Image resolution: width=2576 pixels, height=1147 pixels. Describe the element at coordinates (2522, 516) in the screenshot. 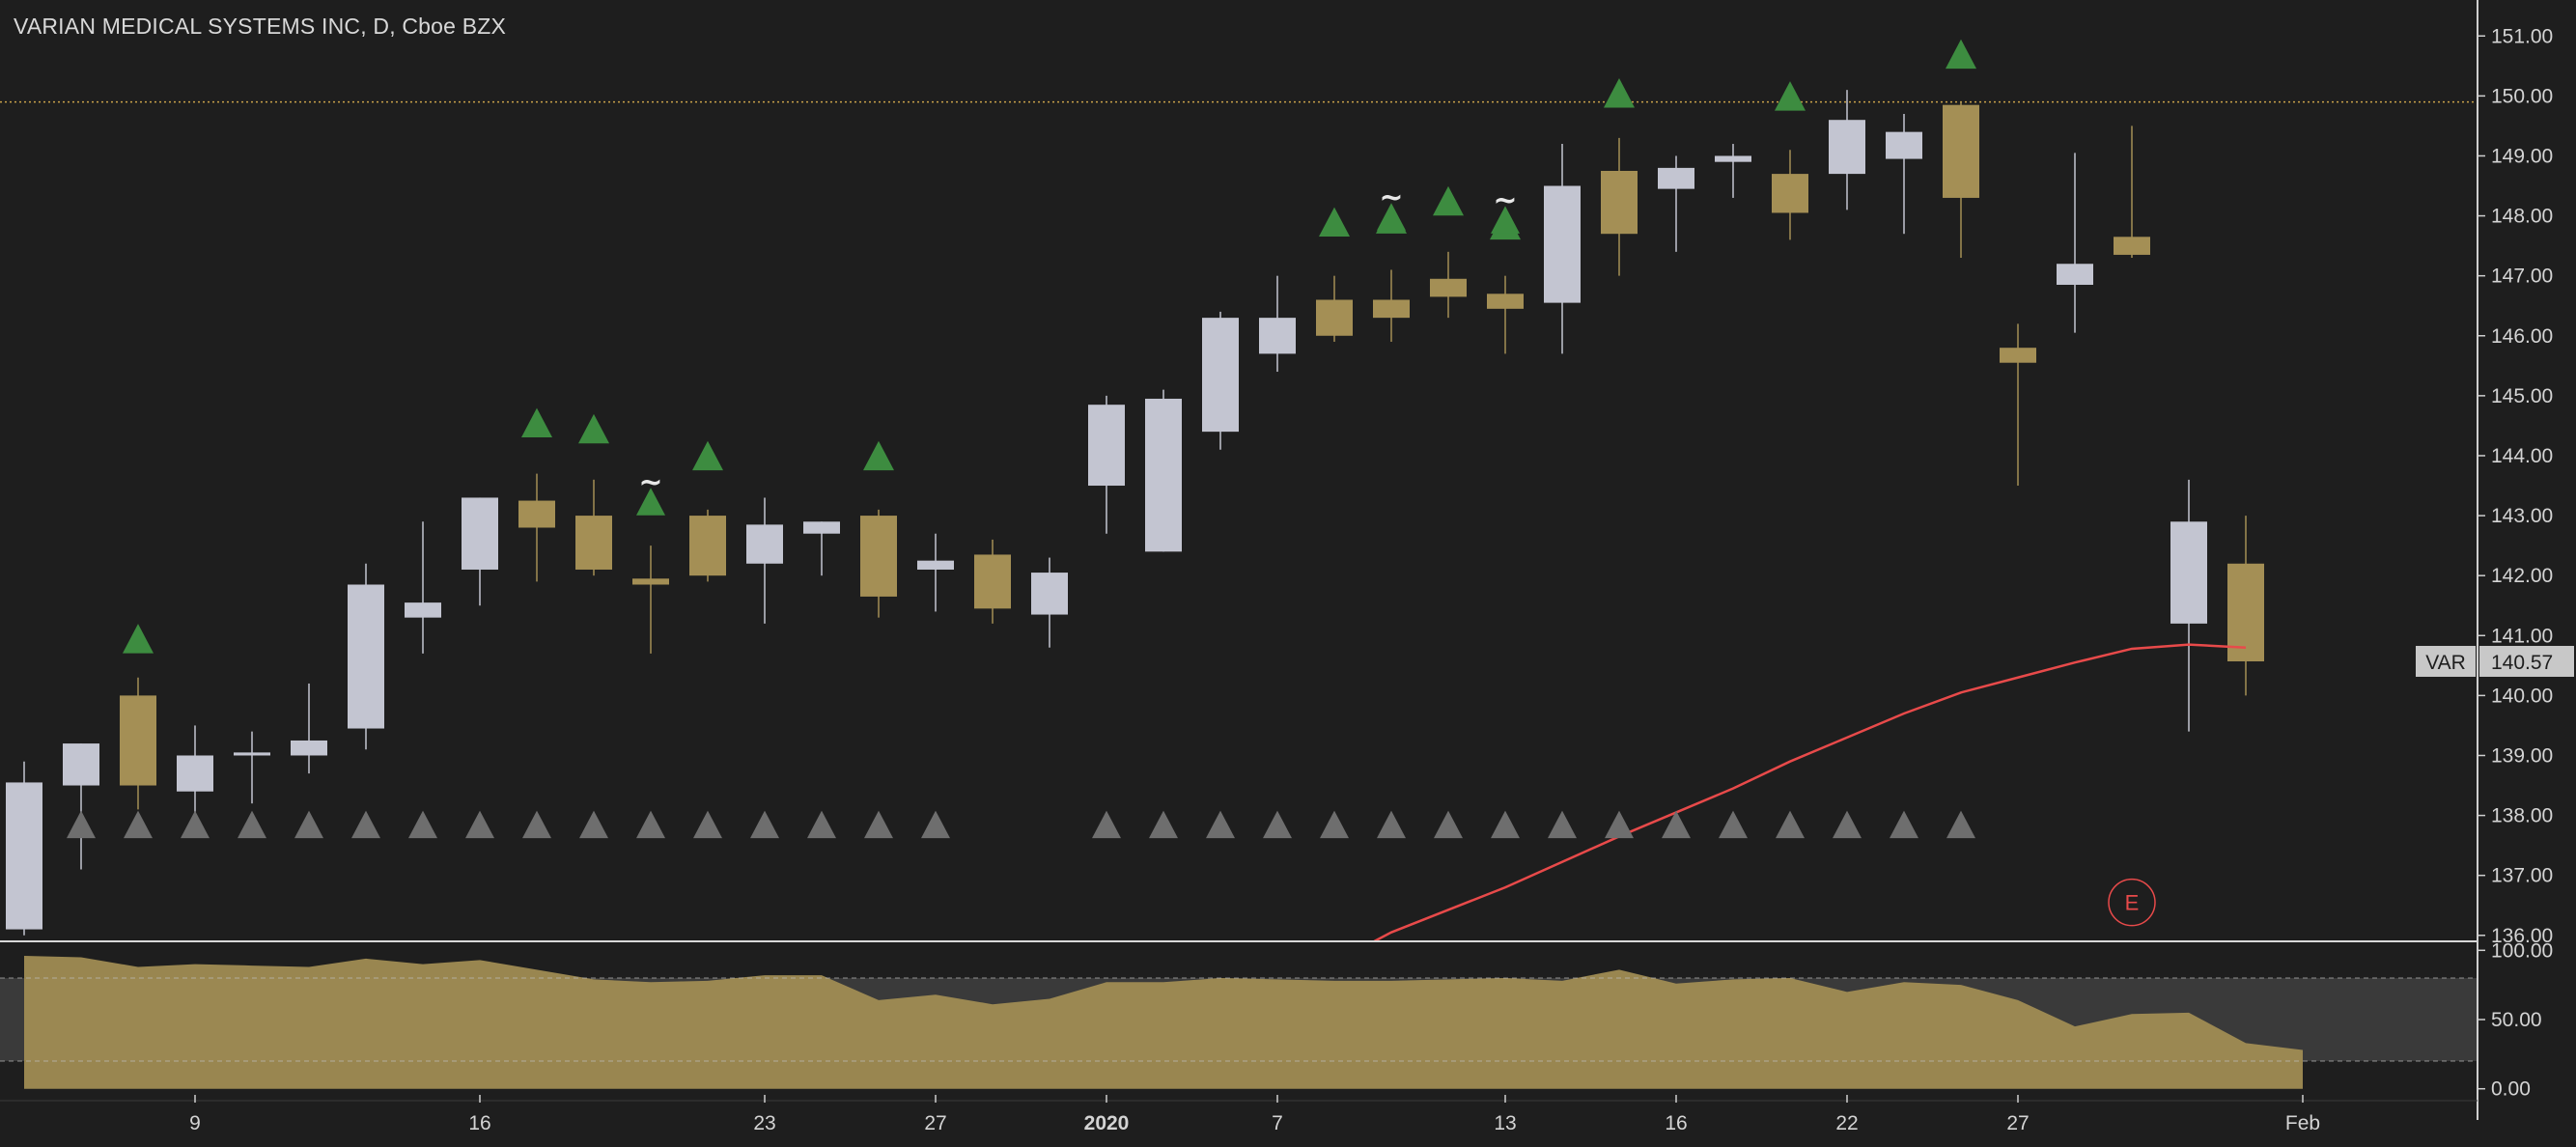

I see `price-tick-label: 143.00` at that location.